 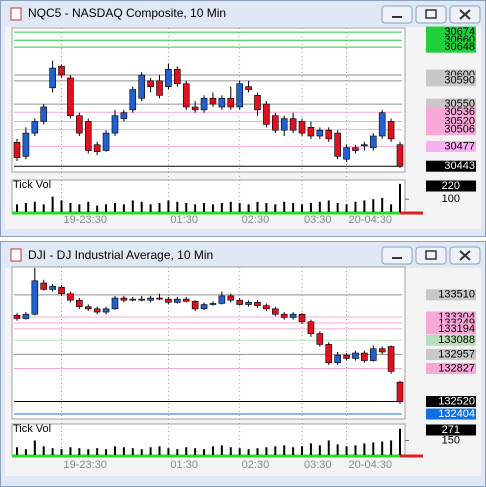 What do you see at coordinates (456, 329) in the screenshot?
I see `price-label: 133194` at bounding box center [456, 329].